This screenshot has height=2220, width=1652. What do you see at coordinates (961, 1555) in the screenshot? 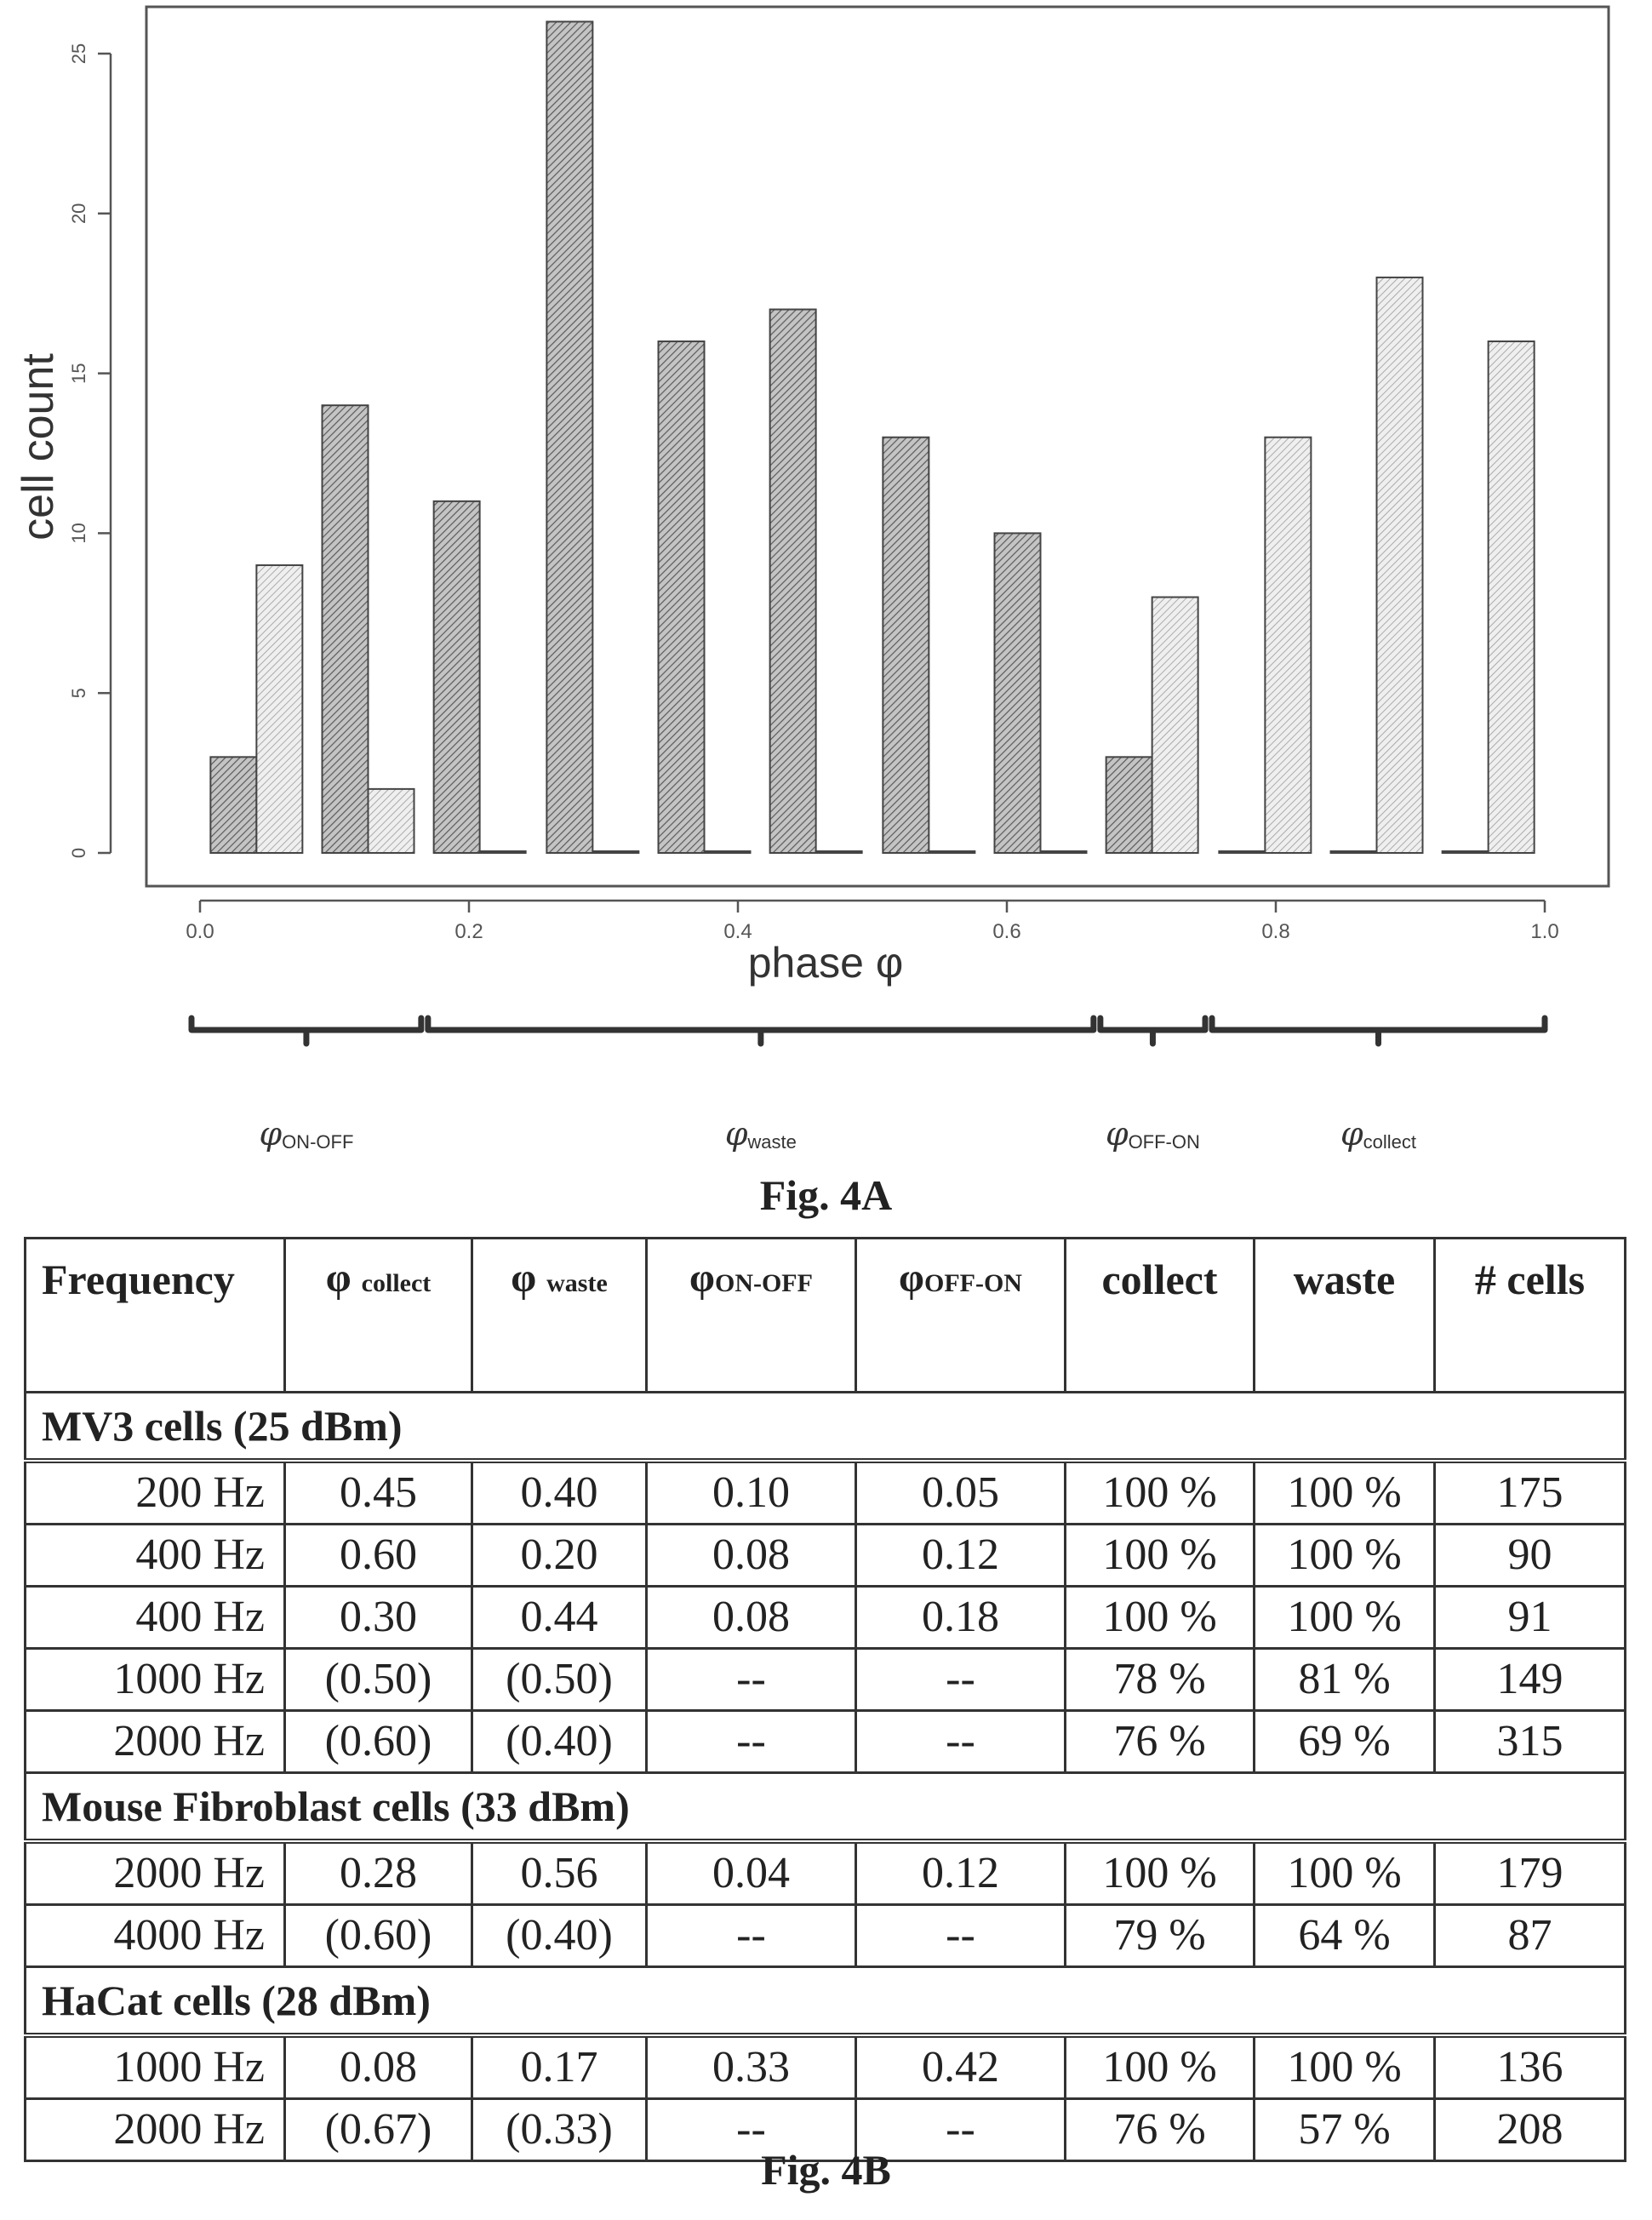
I see `table-cell: 0.12` at bounding box center [961, 1555].